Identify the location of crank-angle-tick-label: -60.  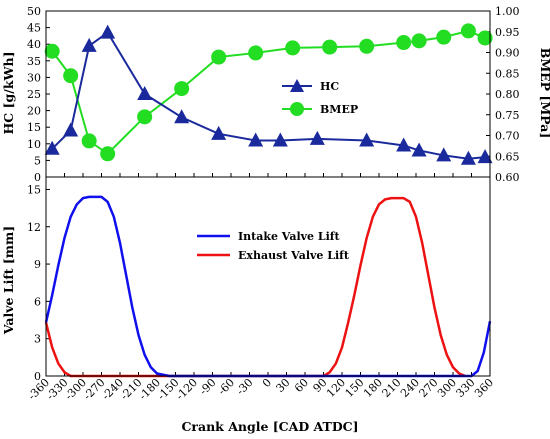
(226, 387).